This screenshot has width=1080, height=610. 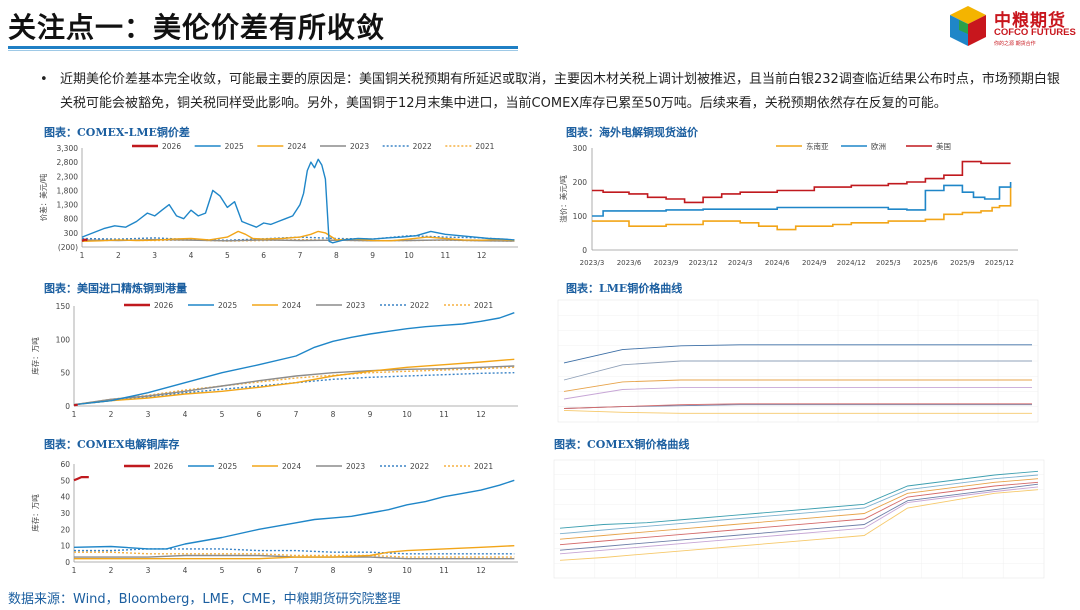 I want to click on chart-comex-curve, so click(x=799, y=519).